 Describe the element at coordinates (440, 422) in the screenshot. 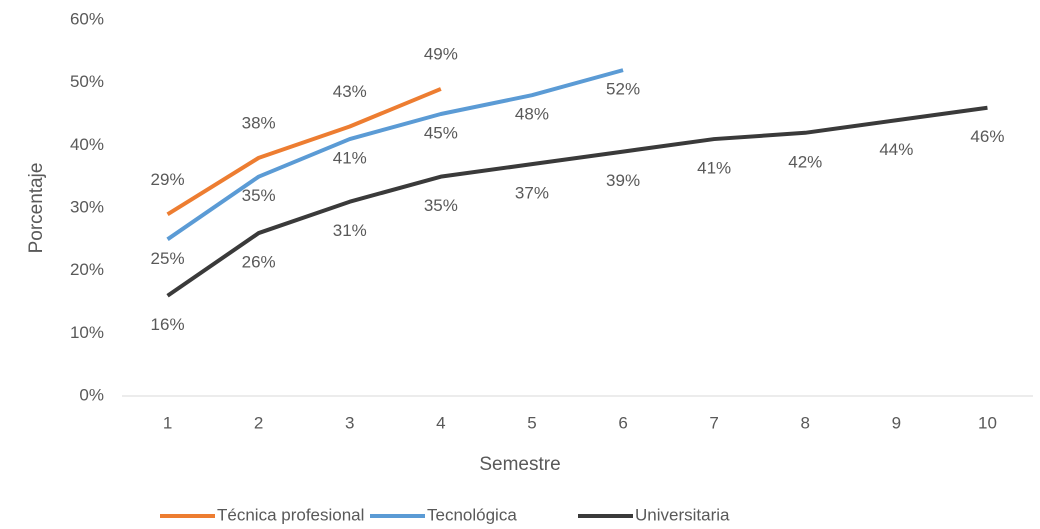

I see `x-tick-label: 4` at that location.